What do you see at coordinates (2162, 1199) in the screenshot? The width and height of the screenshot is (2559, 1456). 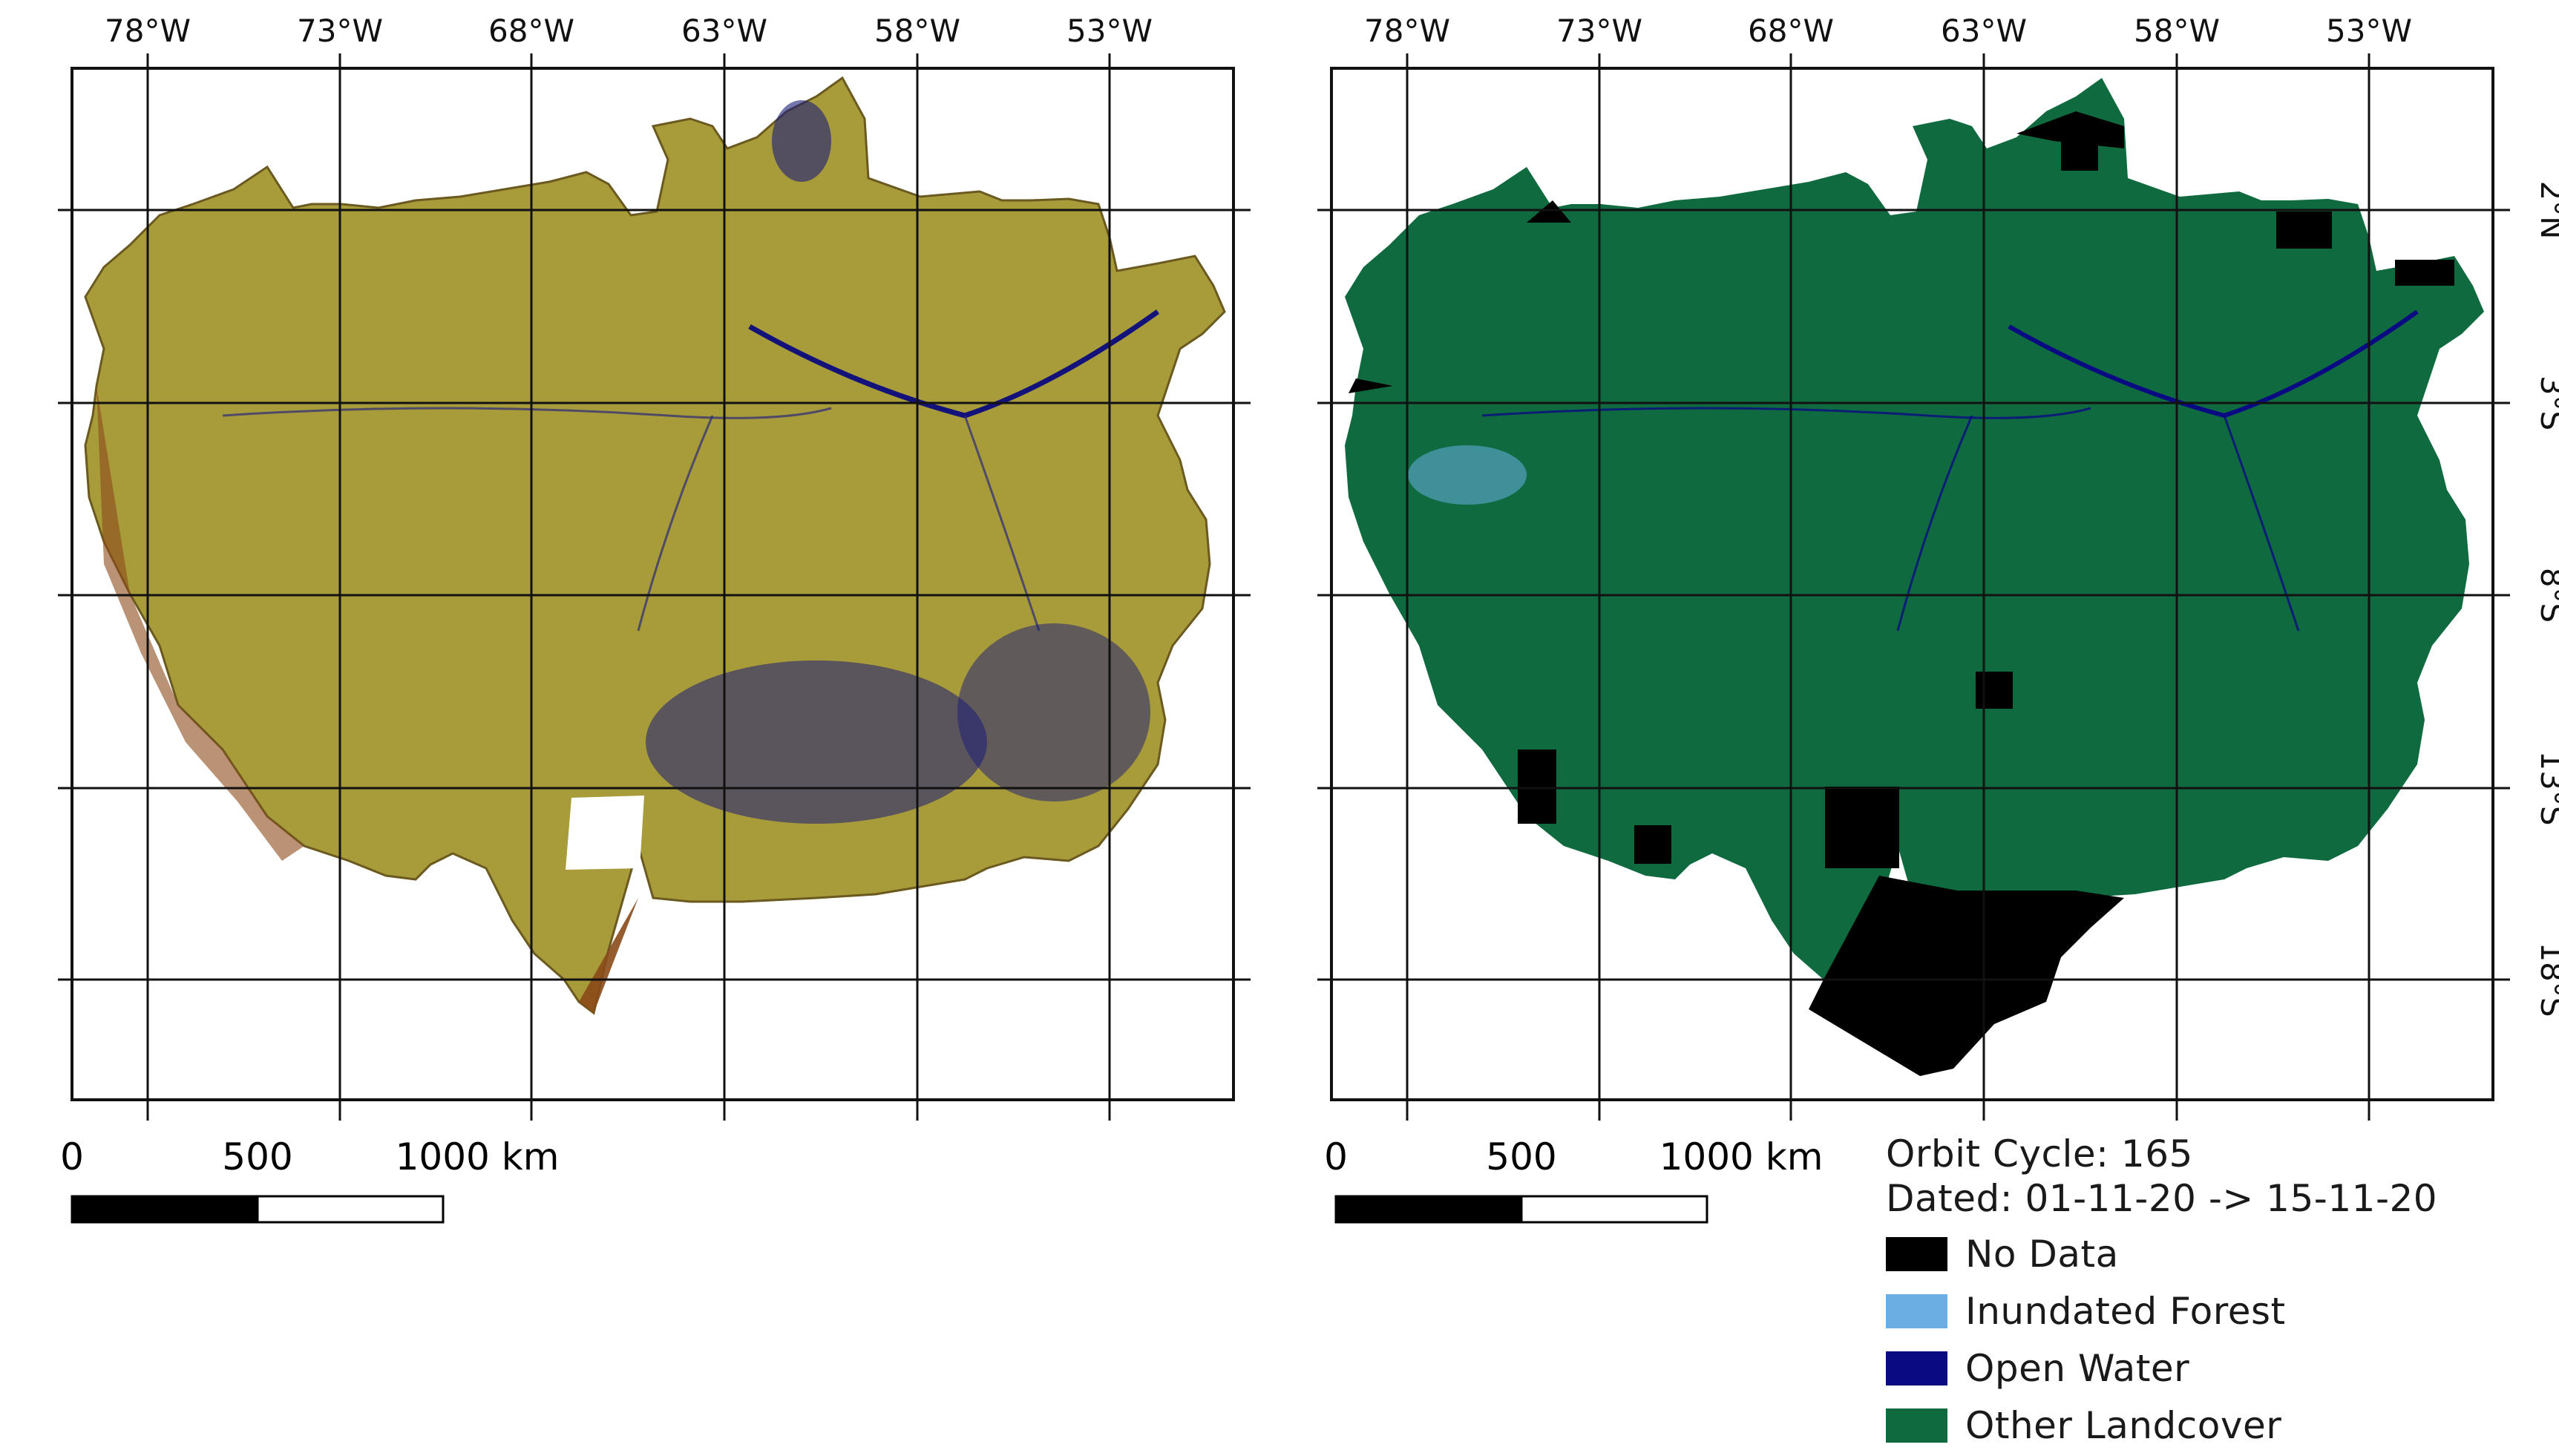 I see `legend-dated: Dated: 01-11-20 -> 15-11-20` at bounding box center [2162, 1199].